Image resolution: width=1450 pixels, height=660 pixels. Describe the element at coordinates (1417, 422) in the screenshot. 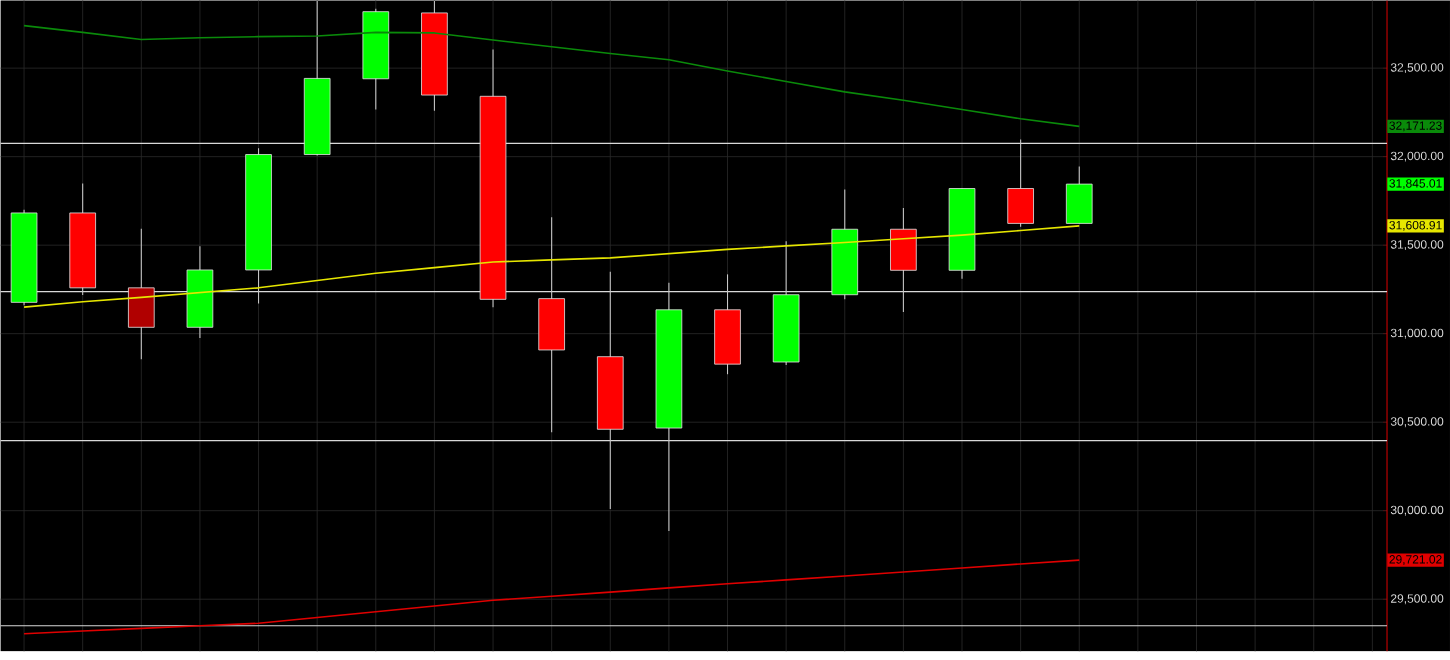

I see `y-tick-label: 30,500.00` at that location.